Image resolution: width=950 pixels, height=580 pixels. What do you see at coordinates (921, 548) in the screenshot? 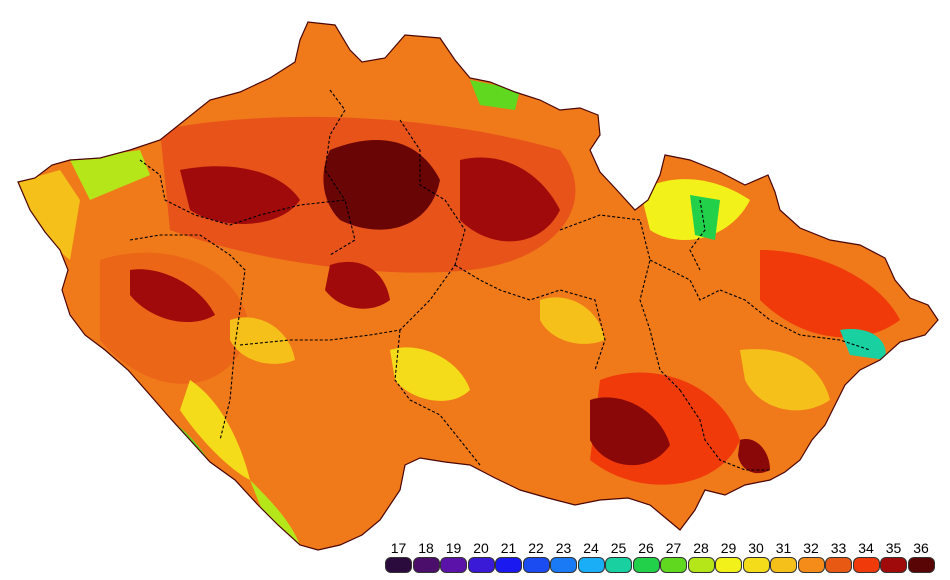
I see `legend-label: 36` at bounding box center [921, 548].